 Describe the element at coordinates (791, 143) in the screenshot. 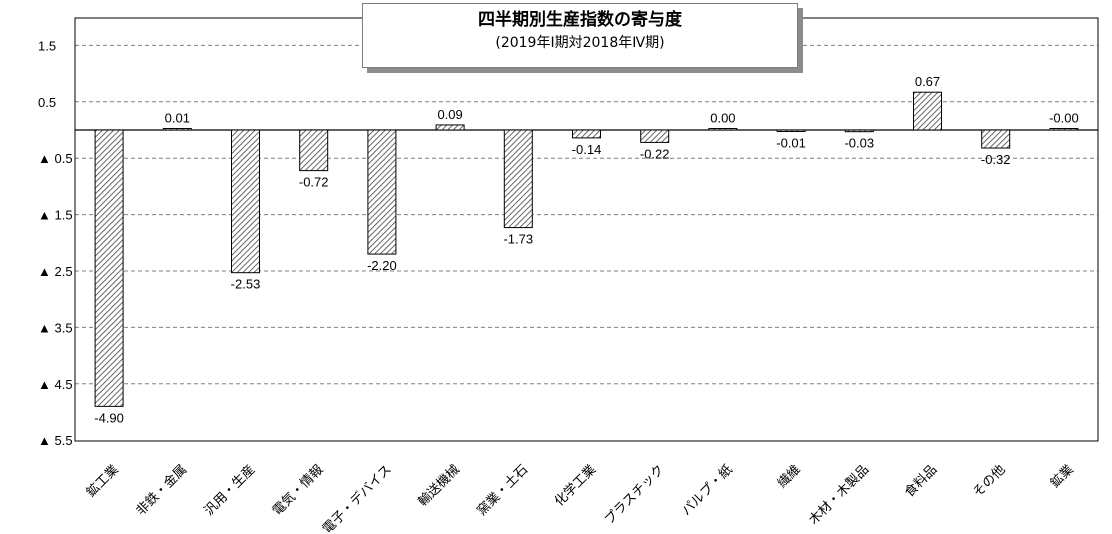

I see `data-label: -0.01` at that location.